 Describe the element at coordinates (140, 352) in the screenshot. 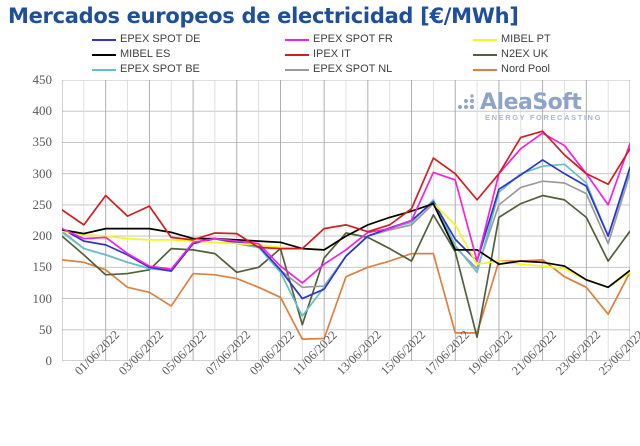

I see `x-axis-tick-label: 03/06/2022` at that location.